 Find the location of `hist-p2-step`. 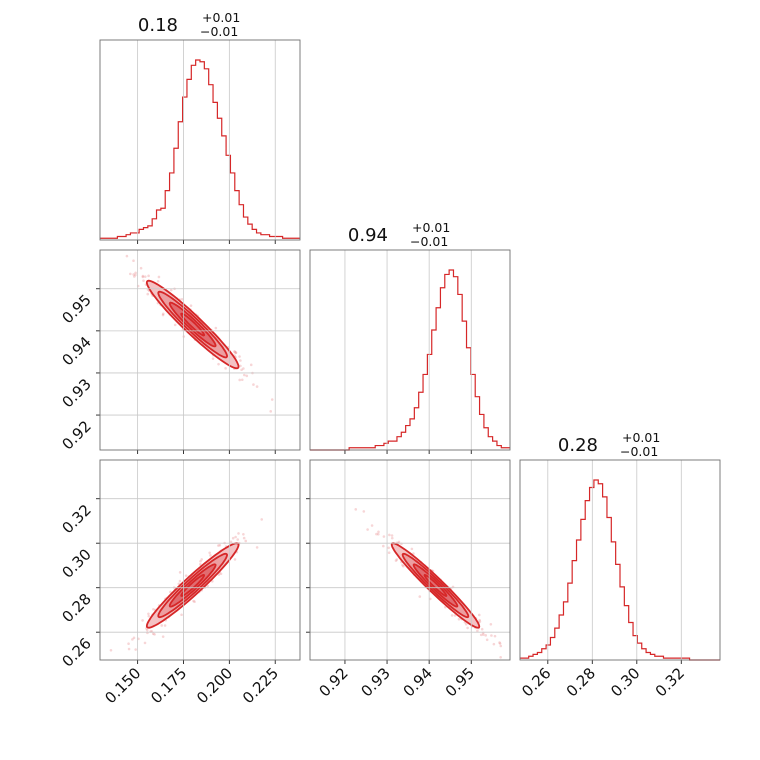

hist-p2-step is located at coordinates (620, 570).